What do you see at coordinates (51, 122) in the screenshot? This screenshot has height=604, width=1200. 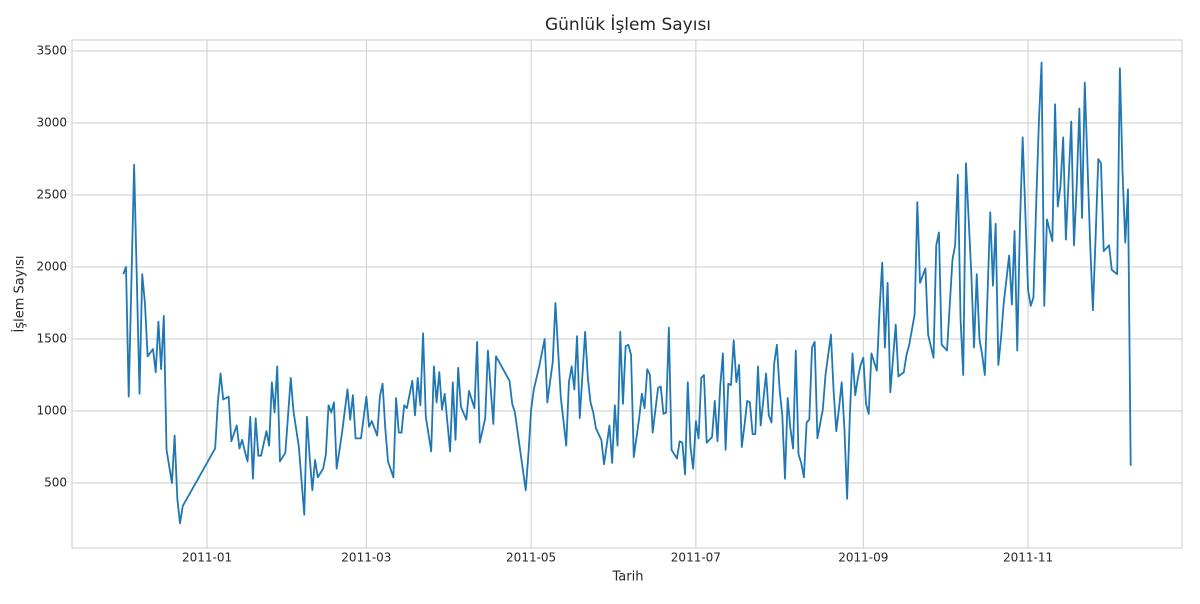 I see `y-tick-label: 3000` at bounding box center [51, 122].